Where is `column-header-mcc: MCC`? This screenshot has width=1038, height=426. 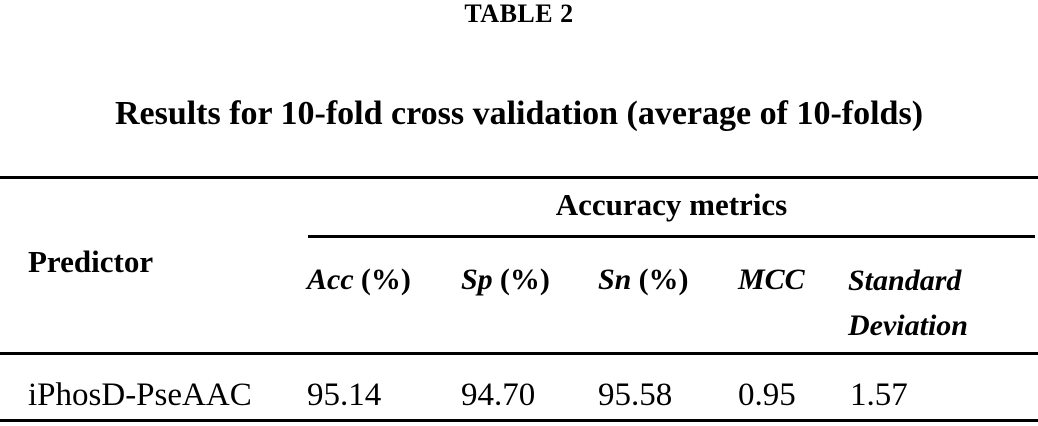
column-header-mcc: MCC is located at coordinates (771, 280).